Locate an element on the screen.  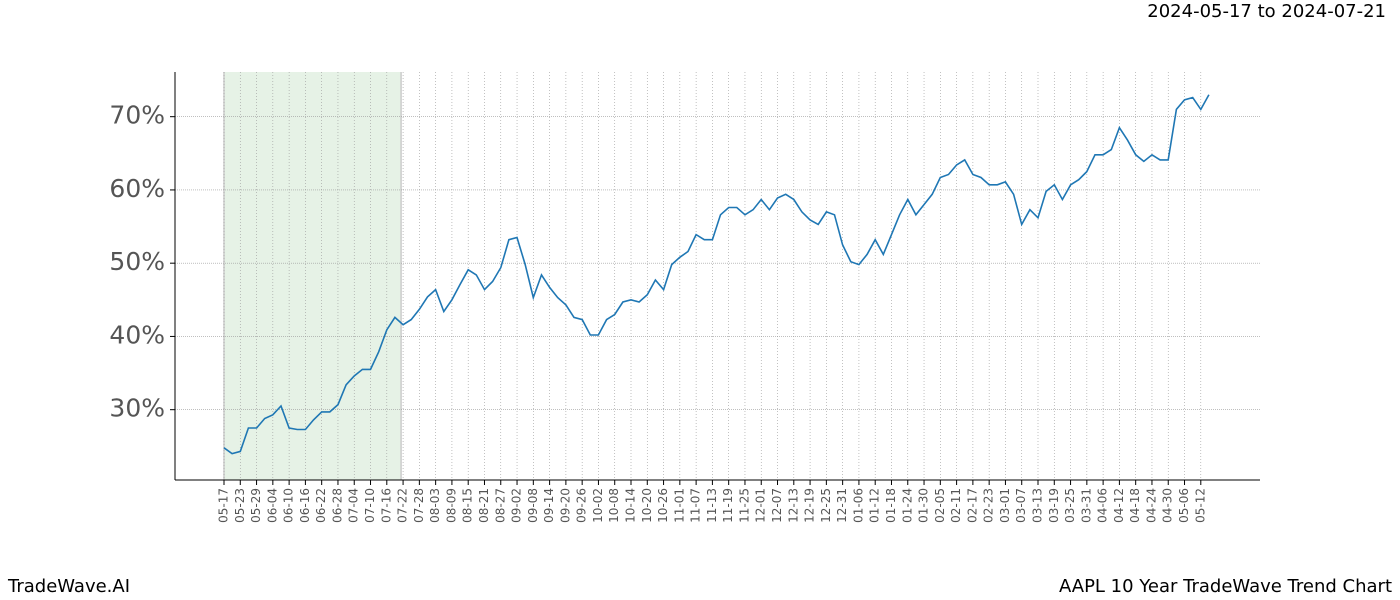
x-tick-label: 04-12 is located at coordinates (1119, 505).